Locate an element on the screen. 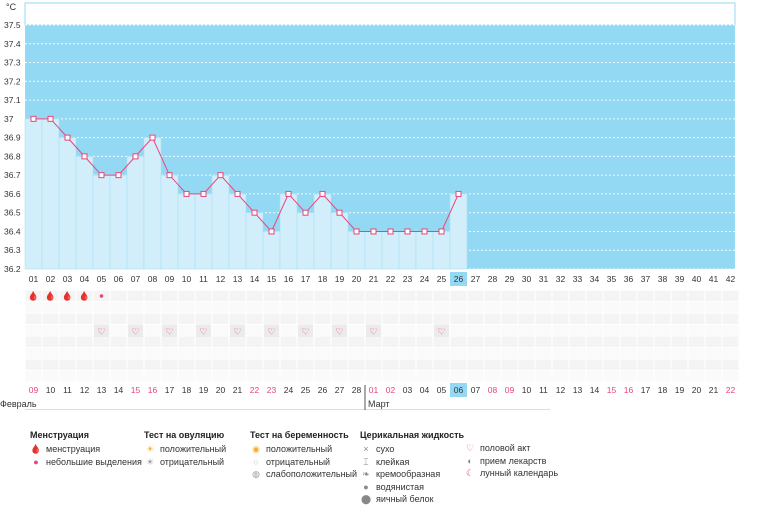 The height and width of the screenshot is (524, 770). date-label: 08 is located at coordinates (493, 390).